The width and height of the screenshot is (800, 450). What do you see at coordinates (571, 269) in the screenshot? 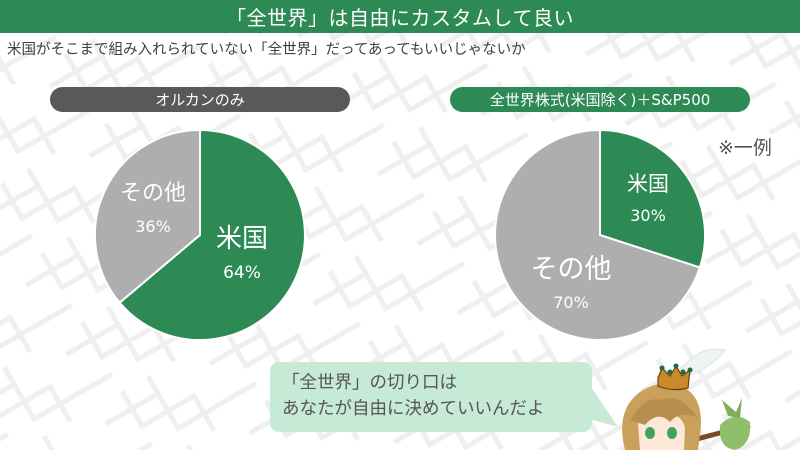
I see `right-other-name: その他` at bounding box center [571, 269].